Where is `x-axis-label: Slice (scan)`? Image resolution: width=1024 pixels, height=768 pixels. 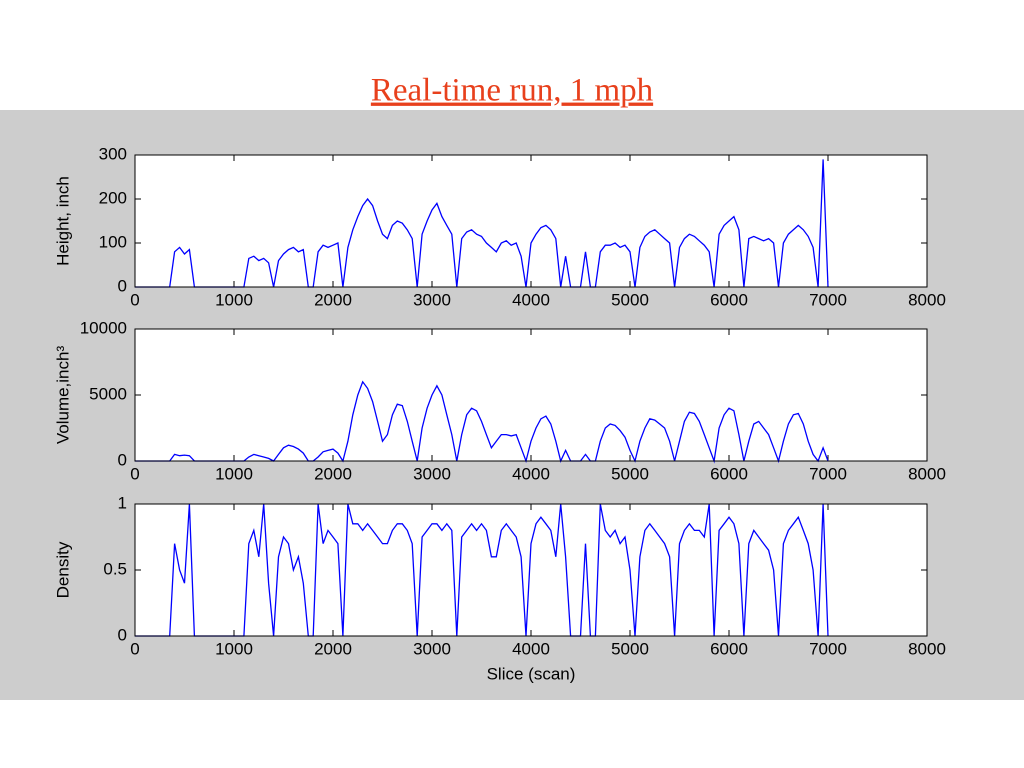 x-axis-label: Slice (scan) is located at coordinates (531, 673).